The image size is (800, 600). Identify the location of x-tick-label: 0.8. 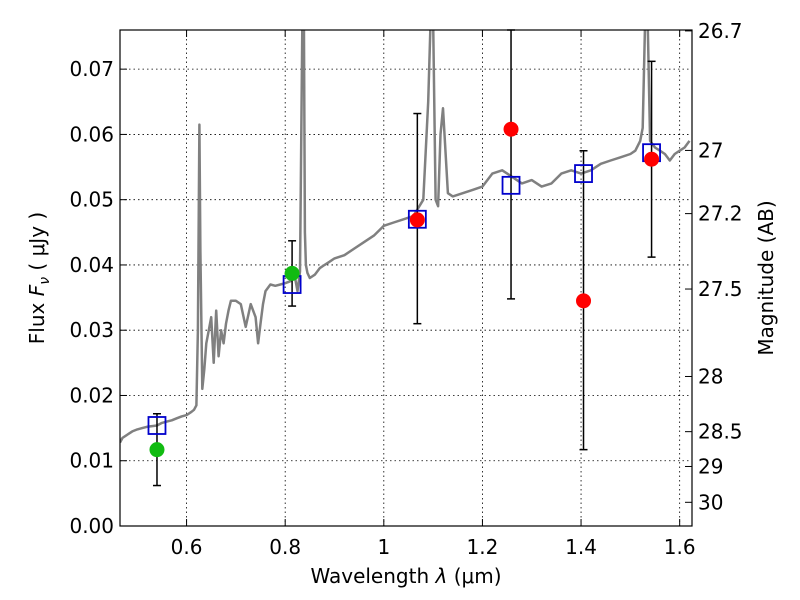
(285, 547).